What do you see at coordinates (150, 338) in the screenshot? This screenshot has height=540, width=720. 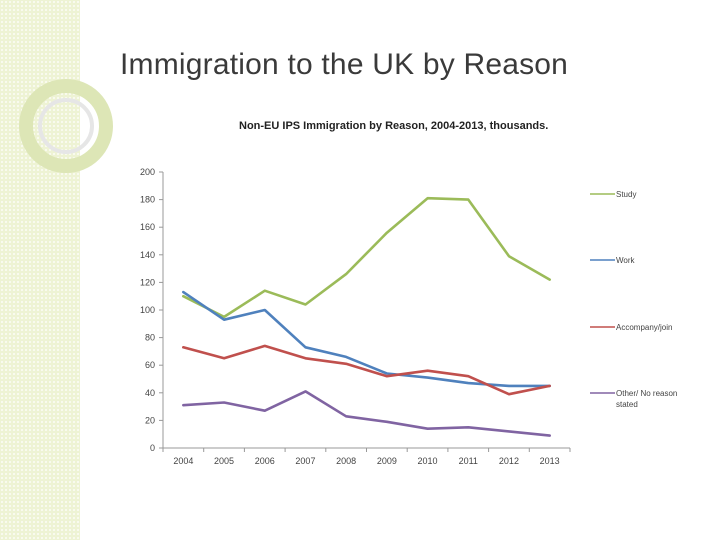 I see `y-tick-label: 80` at bounding box center [150, 338].